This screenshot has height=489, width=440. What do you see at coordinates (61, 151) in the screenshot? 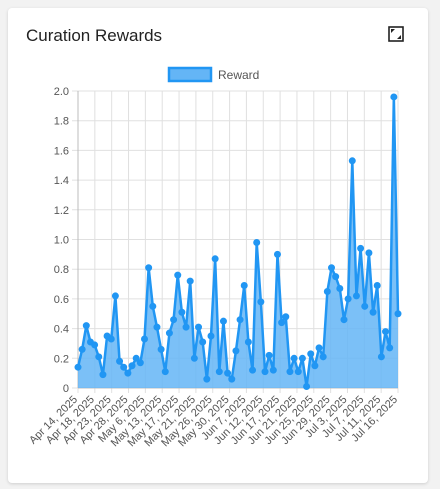
I see `y-tick-label: 1.6` at bounding box center [61, 151].